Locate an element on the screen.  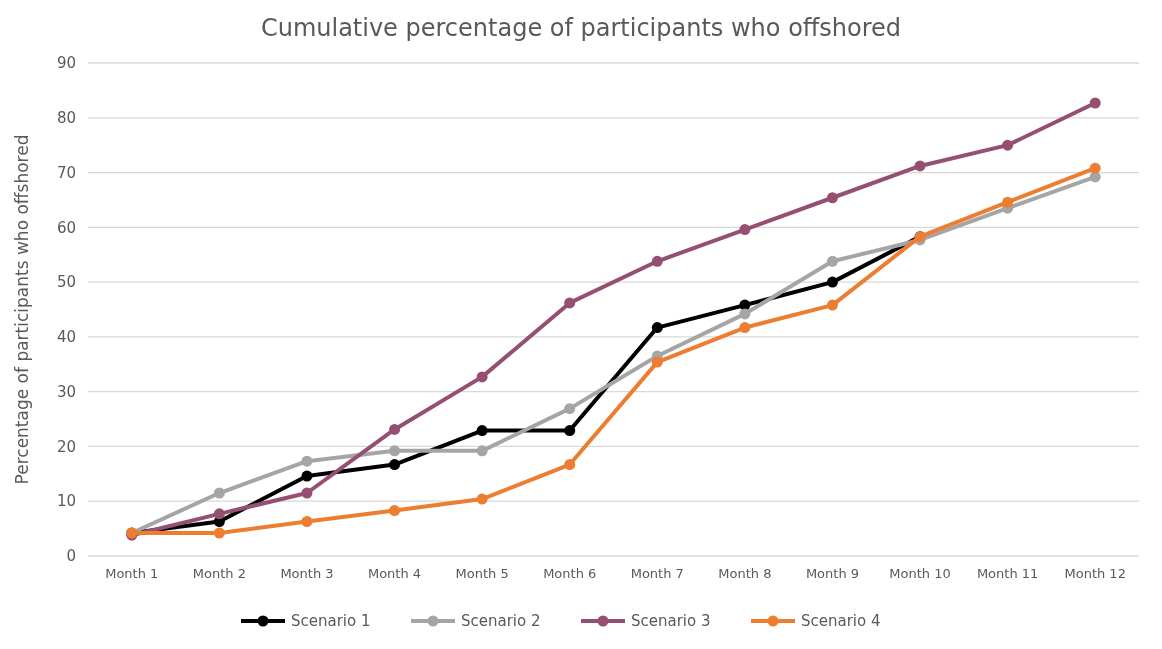
chart-title: Cumulative percentage of participants who offshored is located at coordinates (581, 28).